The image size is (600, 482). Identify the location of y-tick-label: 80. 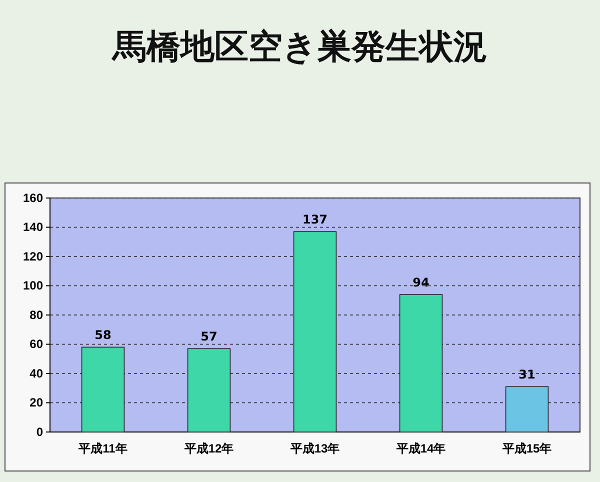
(37, 315).